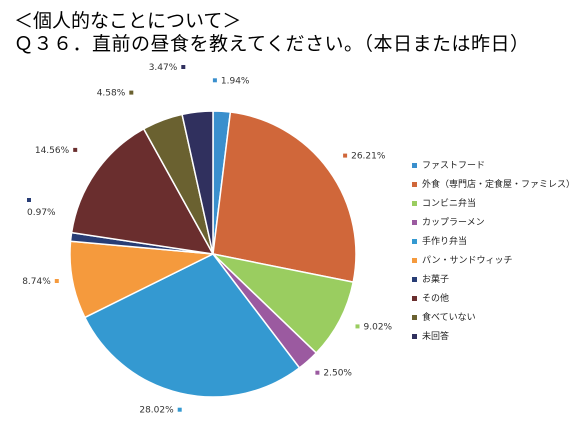  What do you see at coordinates (235, 81) in the screenshot?
I see `percent-label-slice-1: 1.94%` at bounding box center [235, 81].